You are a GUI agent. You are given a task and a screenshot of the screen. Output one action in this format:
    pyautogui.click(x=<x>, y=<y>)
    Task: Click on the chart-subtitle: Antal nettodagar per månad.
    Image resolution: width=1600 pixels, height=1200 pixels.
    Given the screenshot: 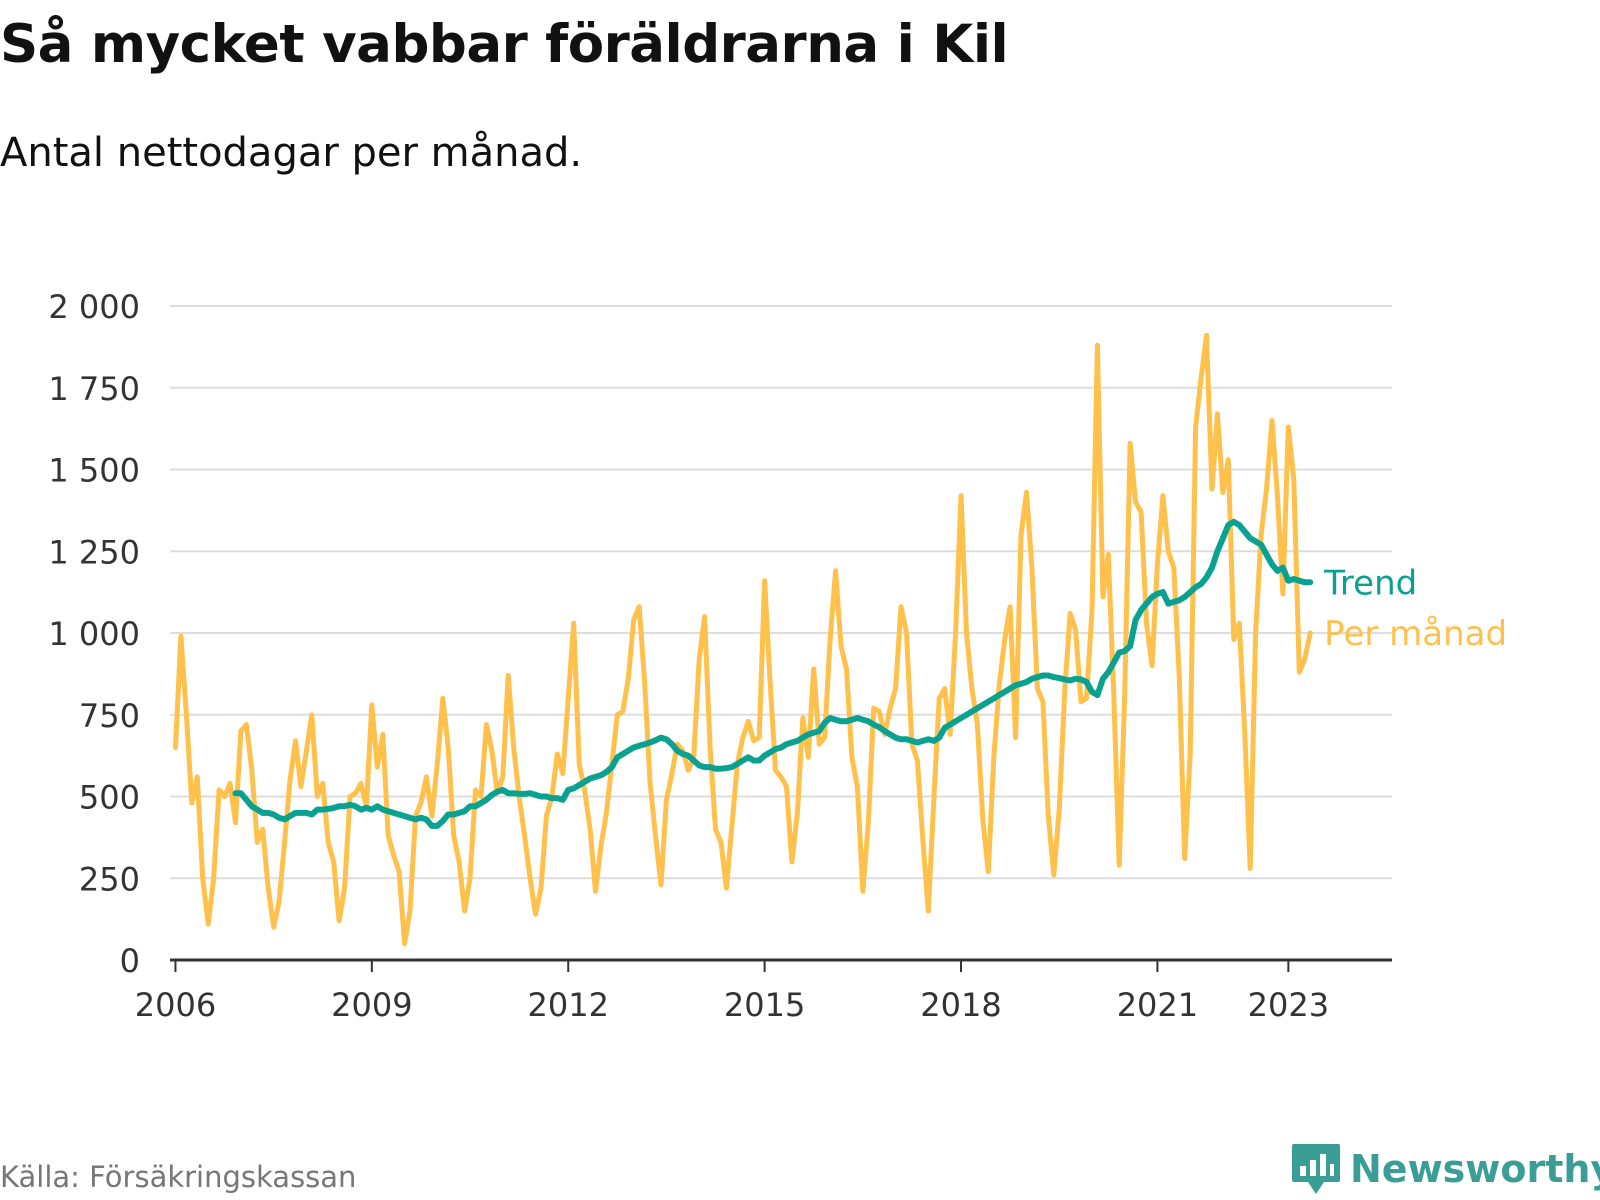 What is the action you would take?
    pyautogui.click(x=291, y=153)
    